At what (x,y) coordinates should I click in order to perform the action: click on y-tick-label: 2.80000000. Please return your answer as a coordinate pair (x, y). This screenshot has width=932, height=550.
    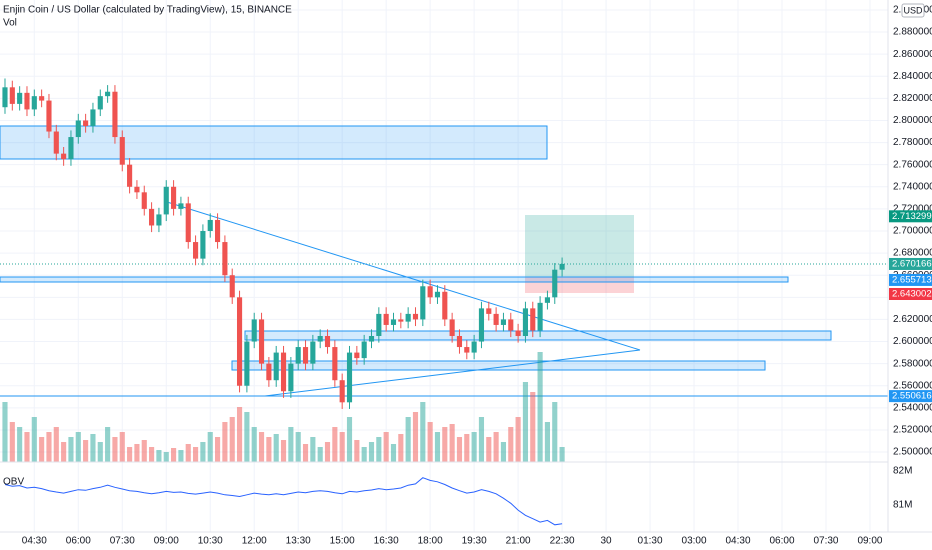
    Looking at the image, I should click on (912, 120).